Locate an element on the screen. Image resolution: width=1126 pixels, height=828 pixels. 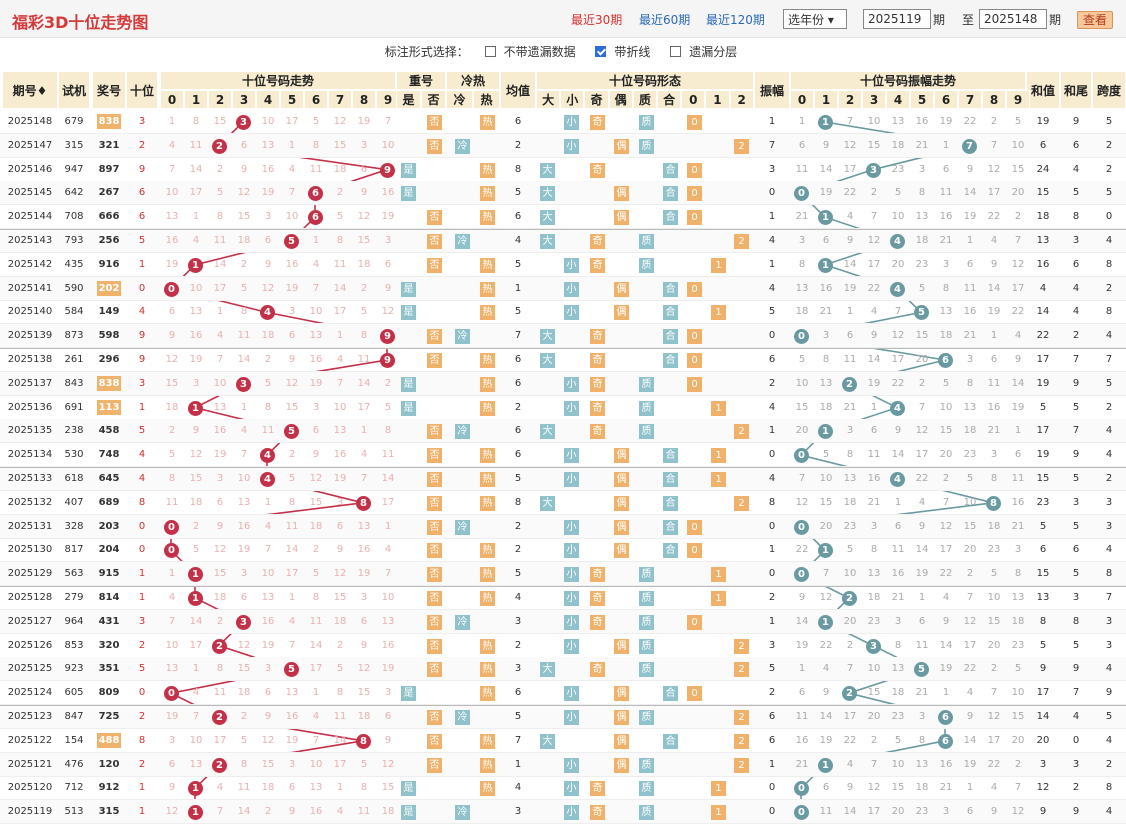
amp-miss-cell: 20 is located at coordinates (970, 550).